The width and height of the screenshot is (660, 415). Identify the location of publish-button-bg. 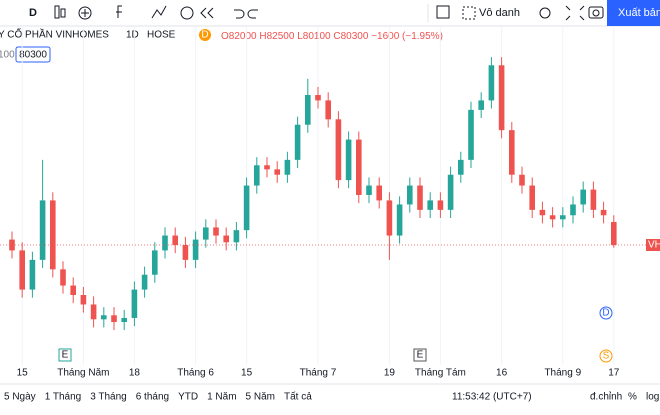
(633, 13).